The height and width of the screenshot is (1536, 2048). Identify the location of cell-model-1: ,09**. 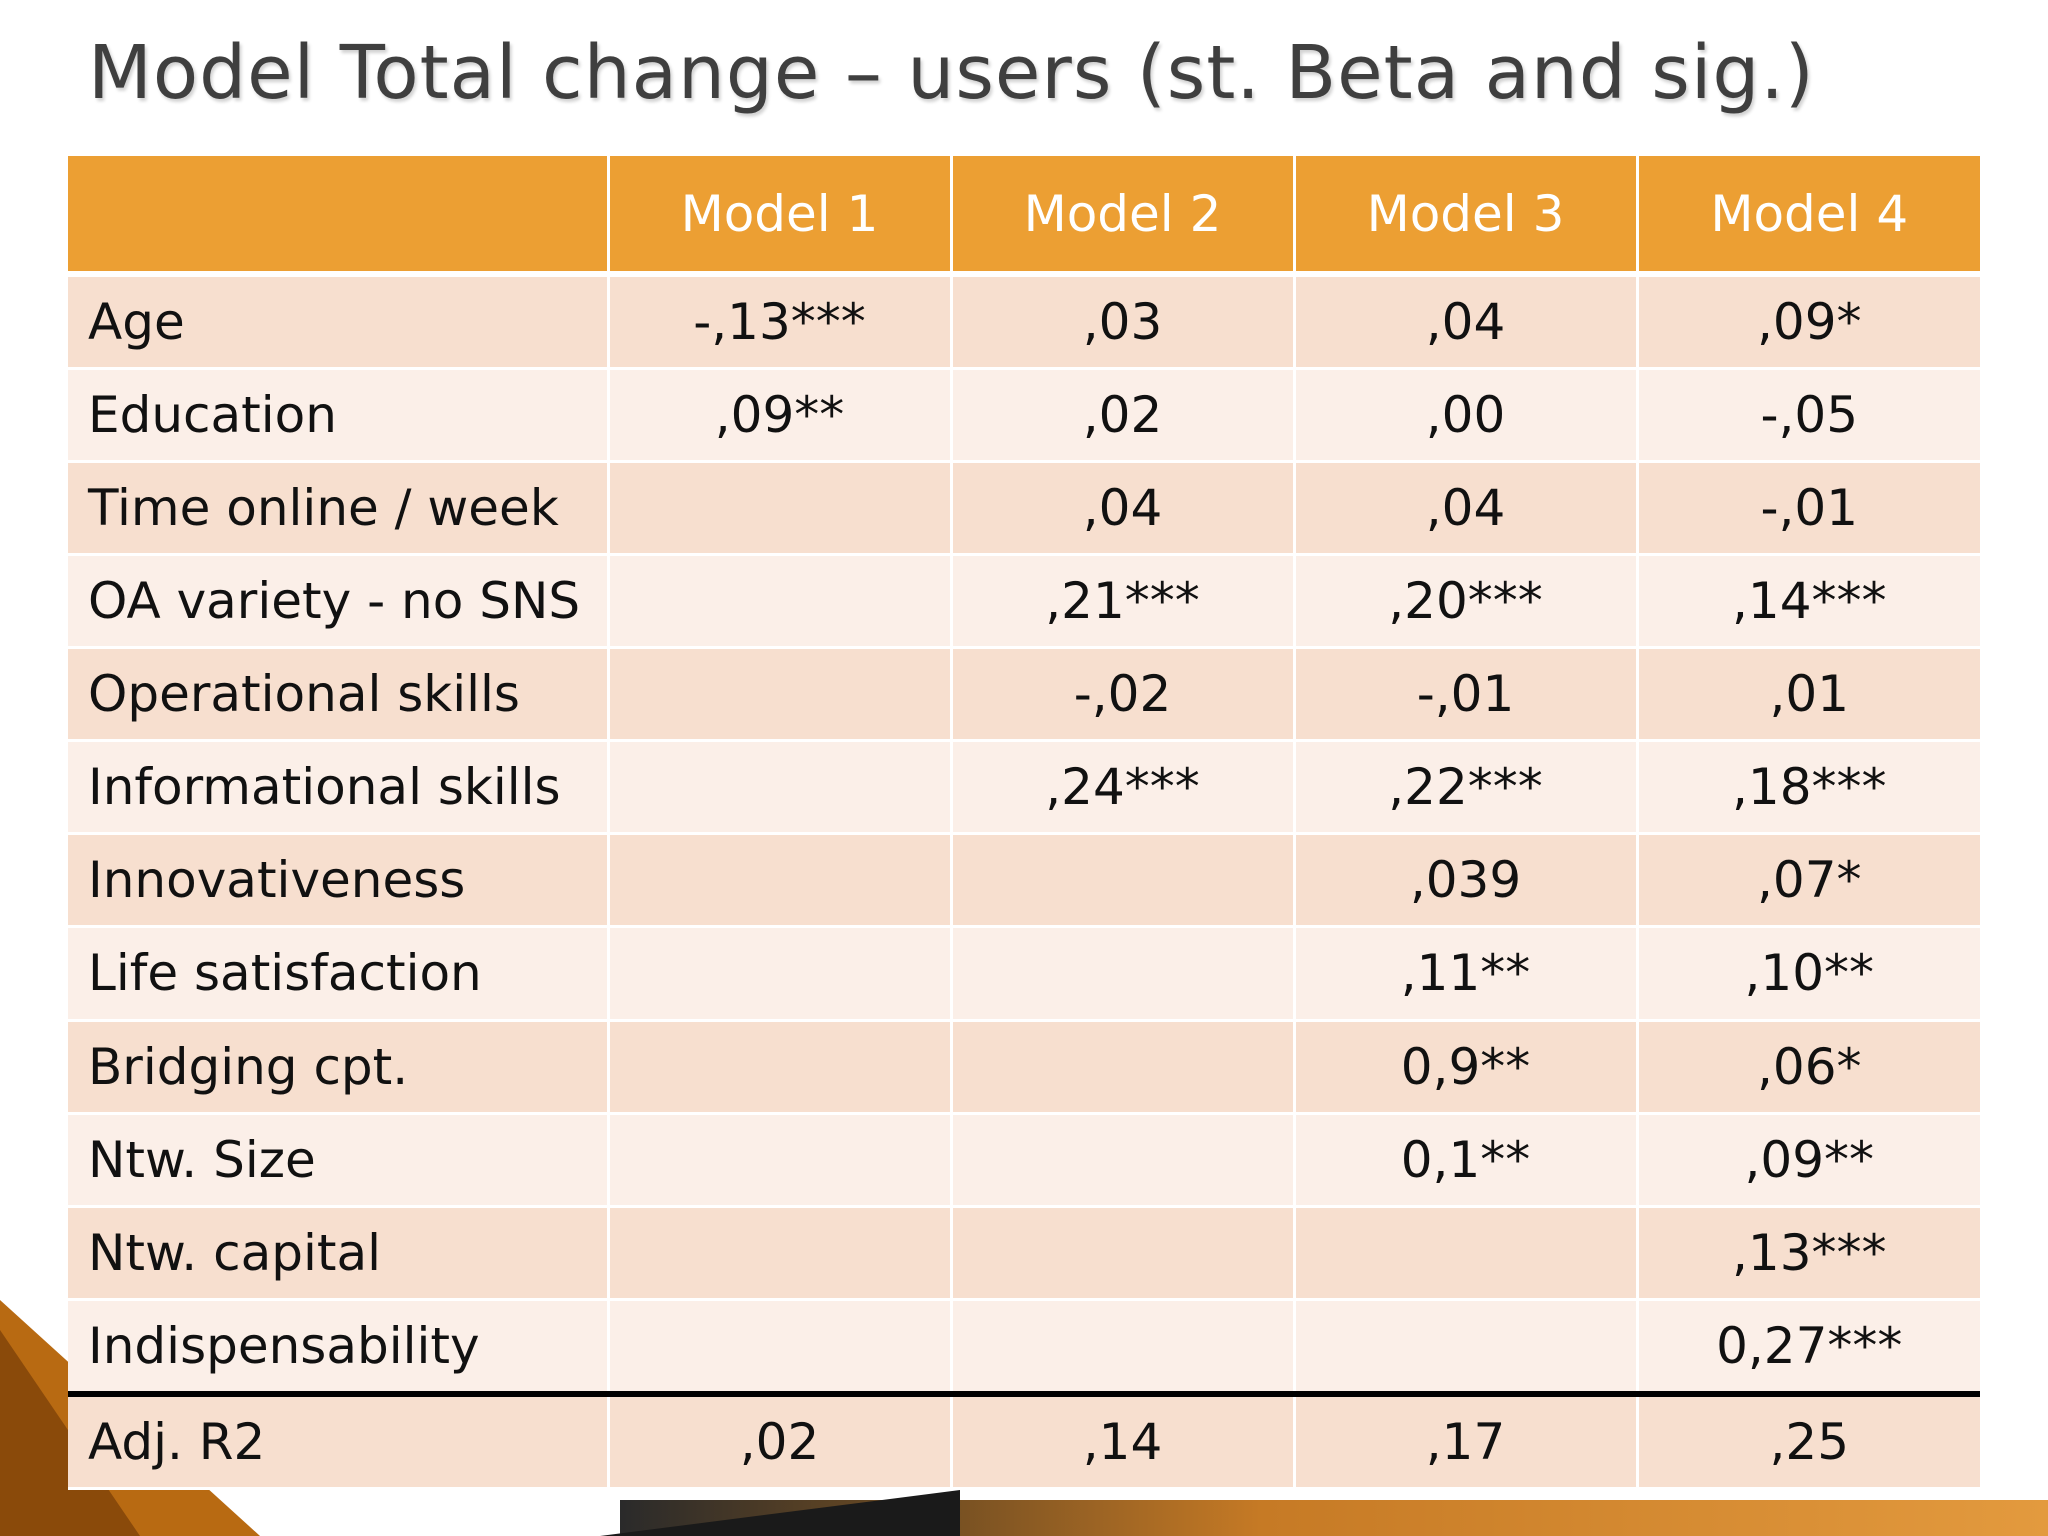
(780, 416).